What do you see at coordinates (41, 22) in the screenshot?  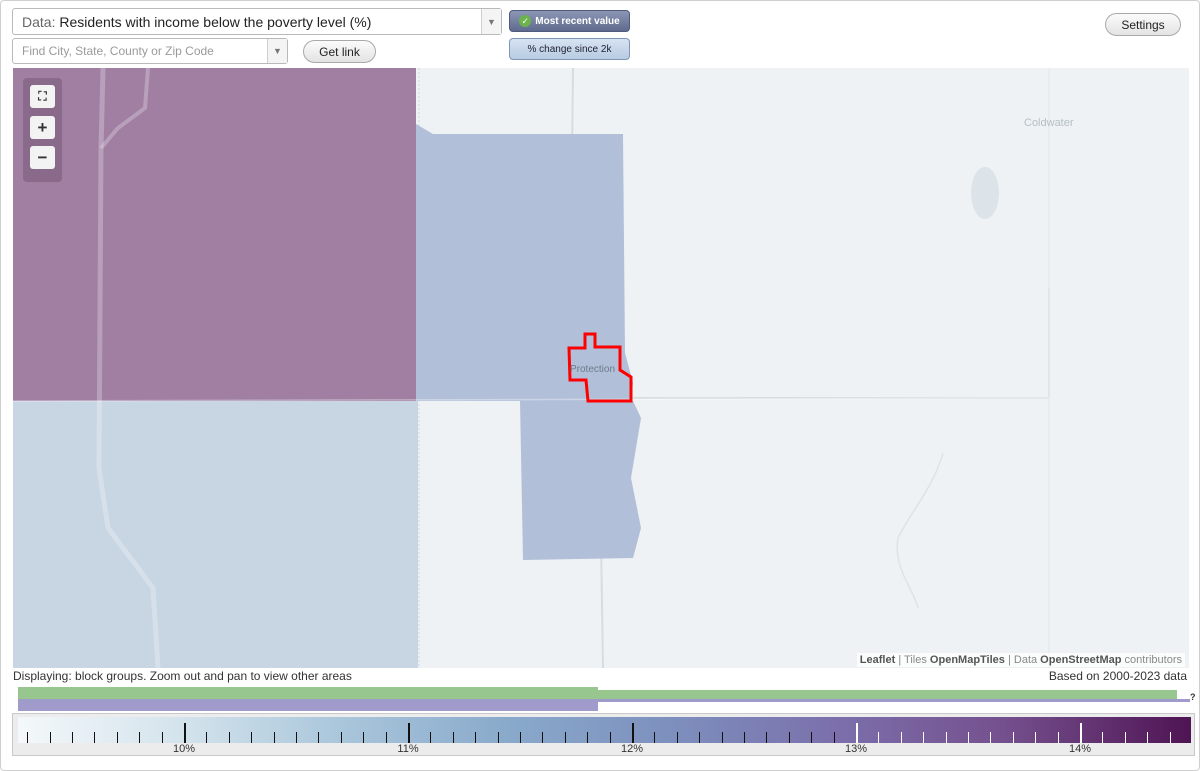 I see `data-select-prefix: Data:` at bounding box center [41, 22].